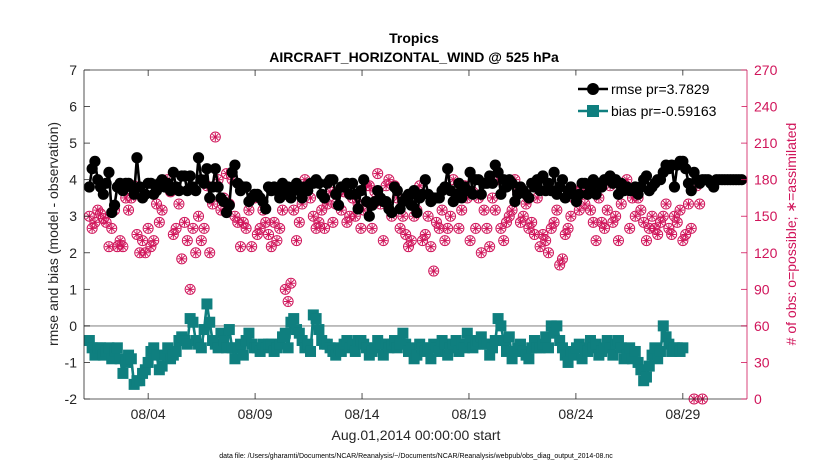 The height and width of the screenshot is (470, 830). What do you see at coordinates (73, 326) in the screenshot?
I see `y-tick-label: 0` at bounding box center [73, 326].